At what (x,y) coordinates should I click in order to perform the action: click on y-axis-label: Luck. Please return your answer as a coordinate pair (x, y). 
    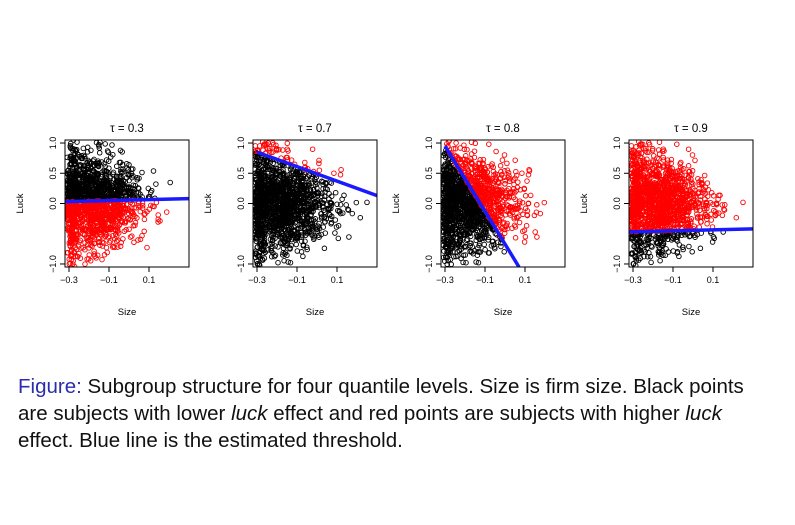
    Looking at the image, I should click on (20, 203).